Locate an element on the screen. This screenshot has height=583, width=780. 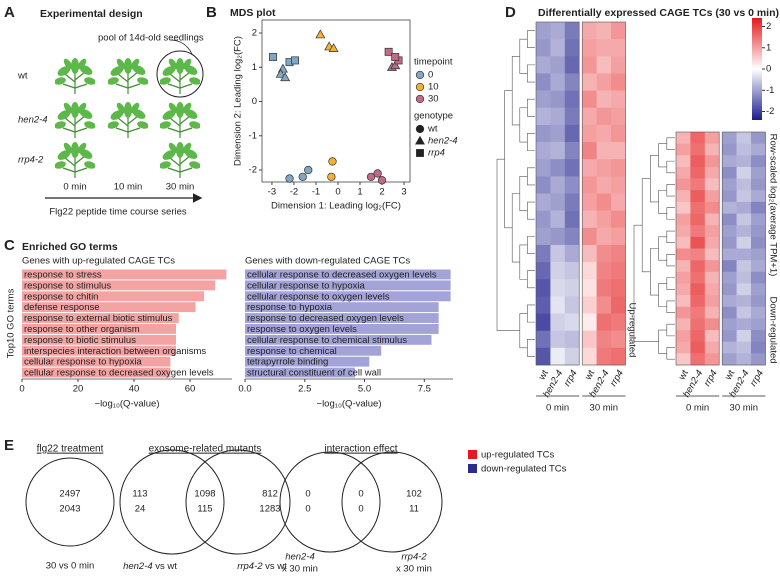
legend-label: 30 is located at coordinates (433, 99).